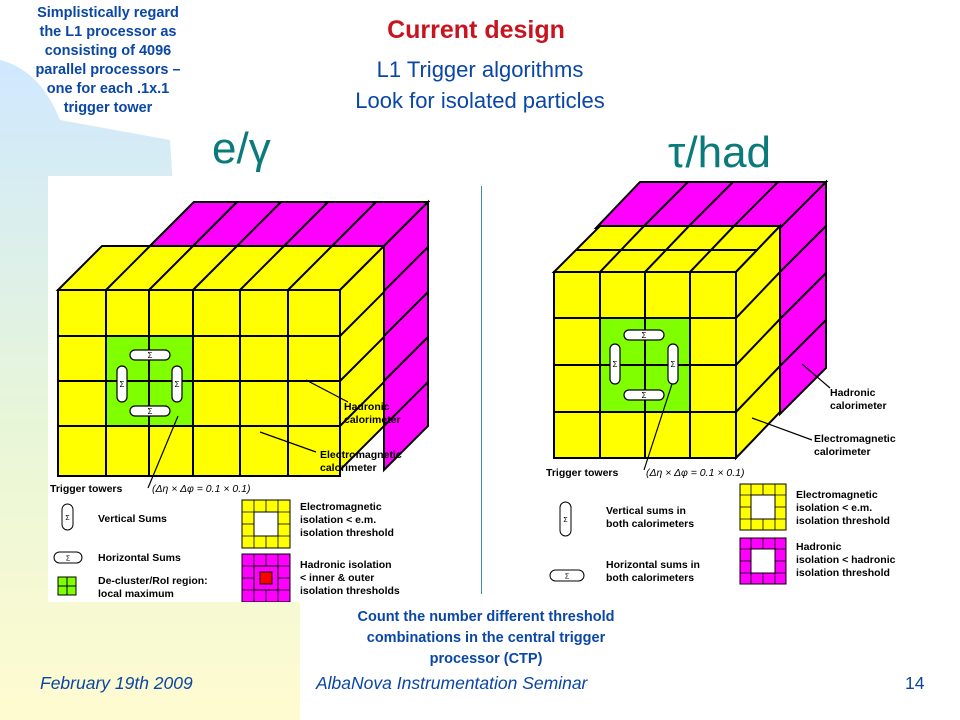  Describe the element at coordinates (720, 152) in the screenshot. I see `heading-tau-hadron: τ/had` at that location.